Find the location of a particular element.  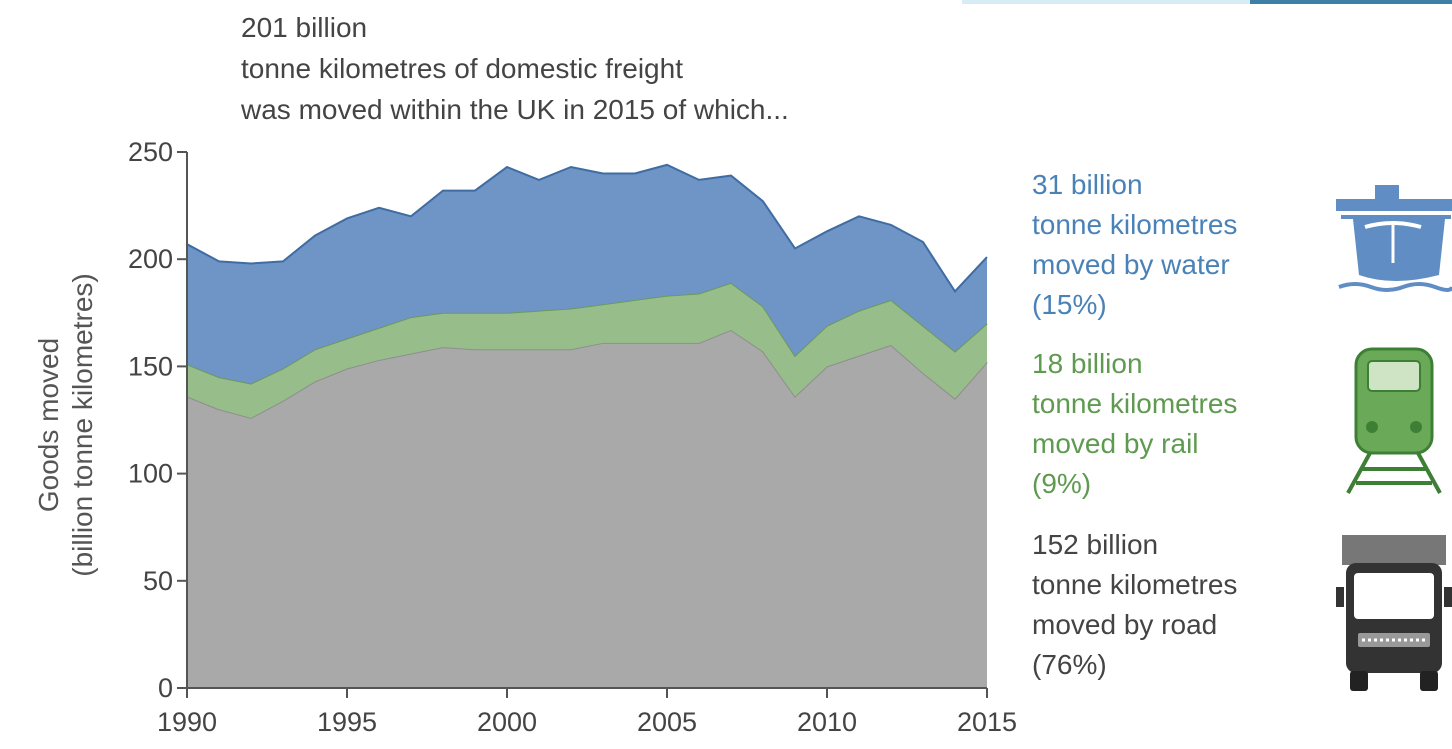

legend-rail-line: tonne kilometres is located at coordinates (1135, 403).